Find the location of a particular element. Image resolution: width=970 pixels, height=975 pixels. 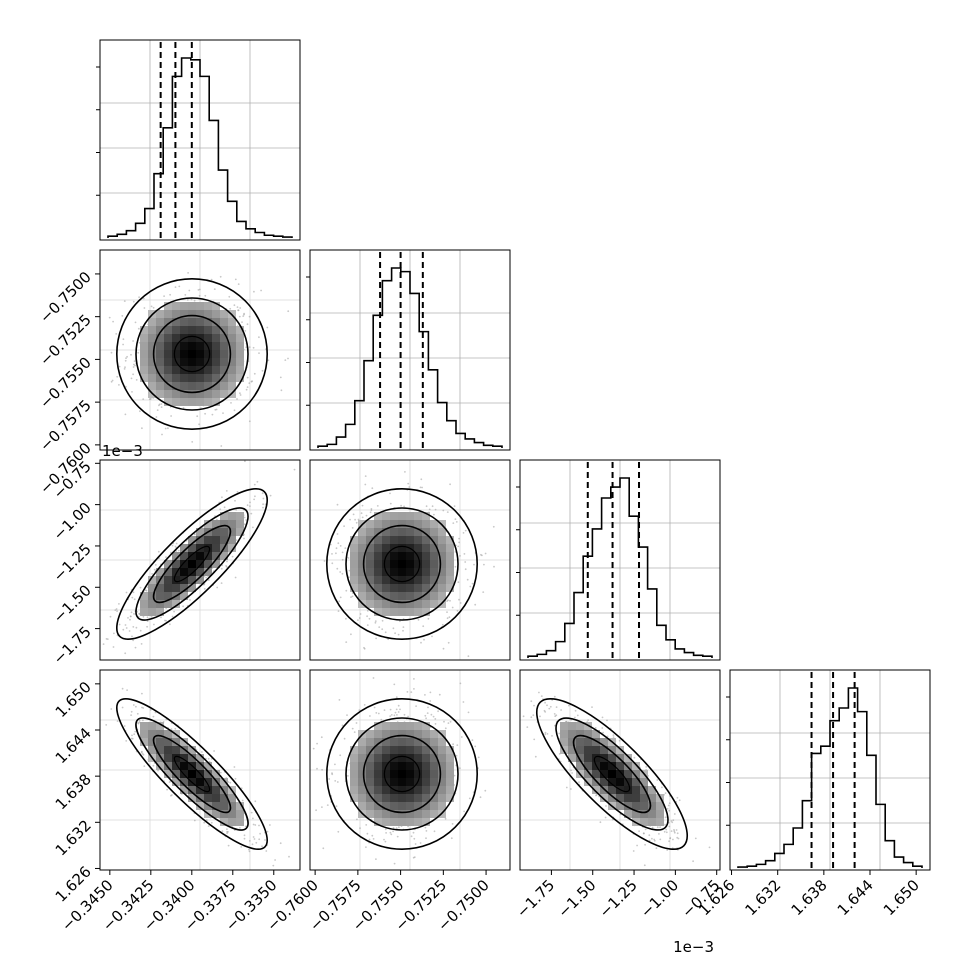

contour-line is located at coordinates (192, 774).